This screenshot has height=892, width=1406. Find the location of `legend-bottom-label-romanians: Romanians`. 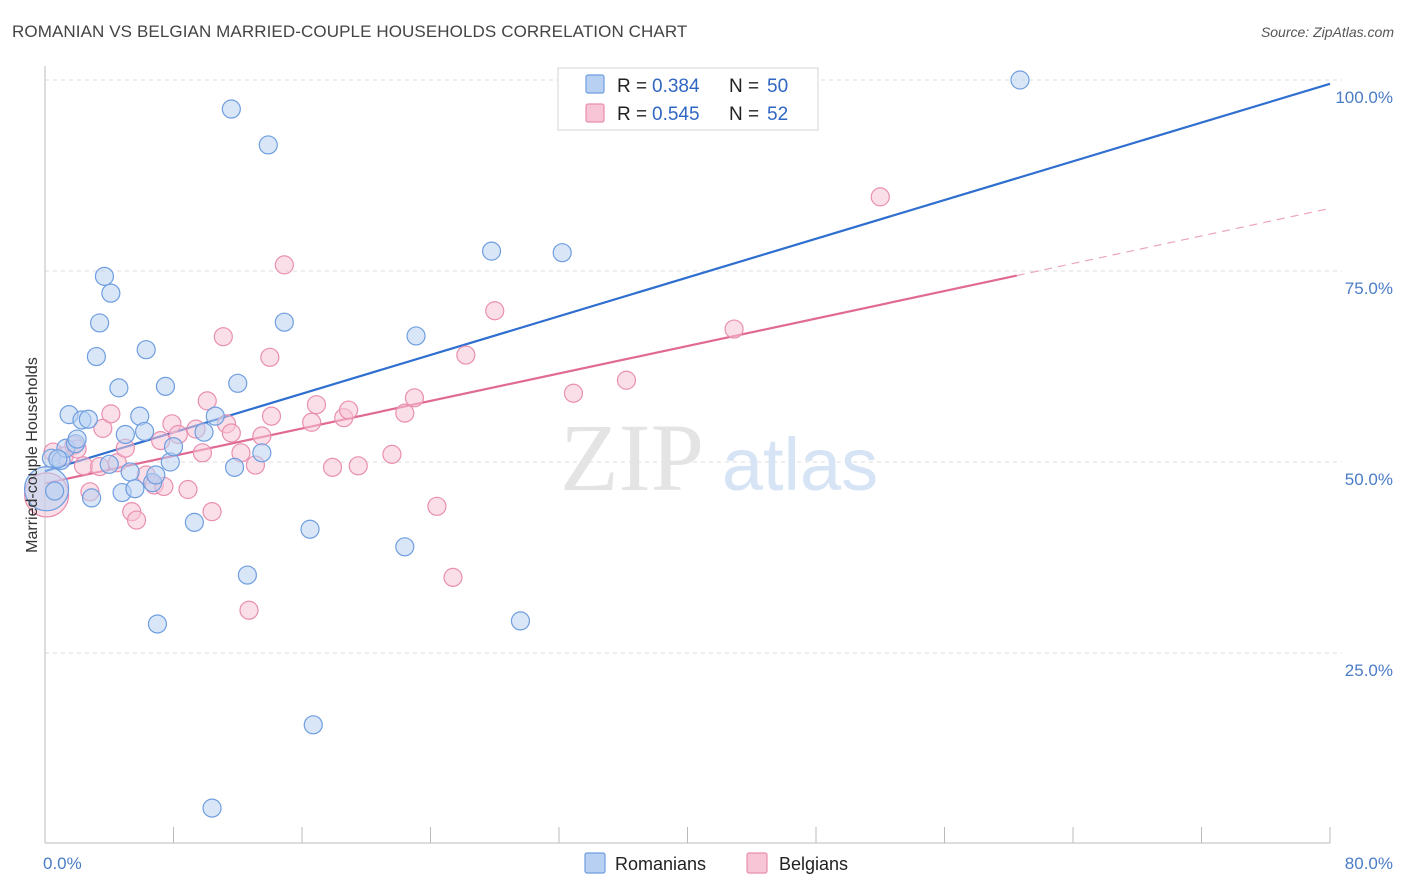

legend-bottom-label-romanians: Romanians is located at coordinates (660, 864).